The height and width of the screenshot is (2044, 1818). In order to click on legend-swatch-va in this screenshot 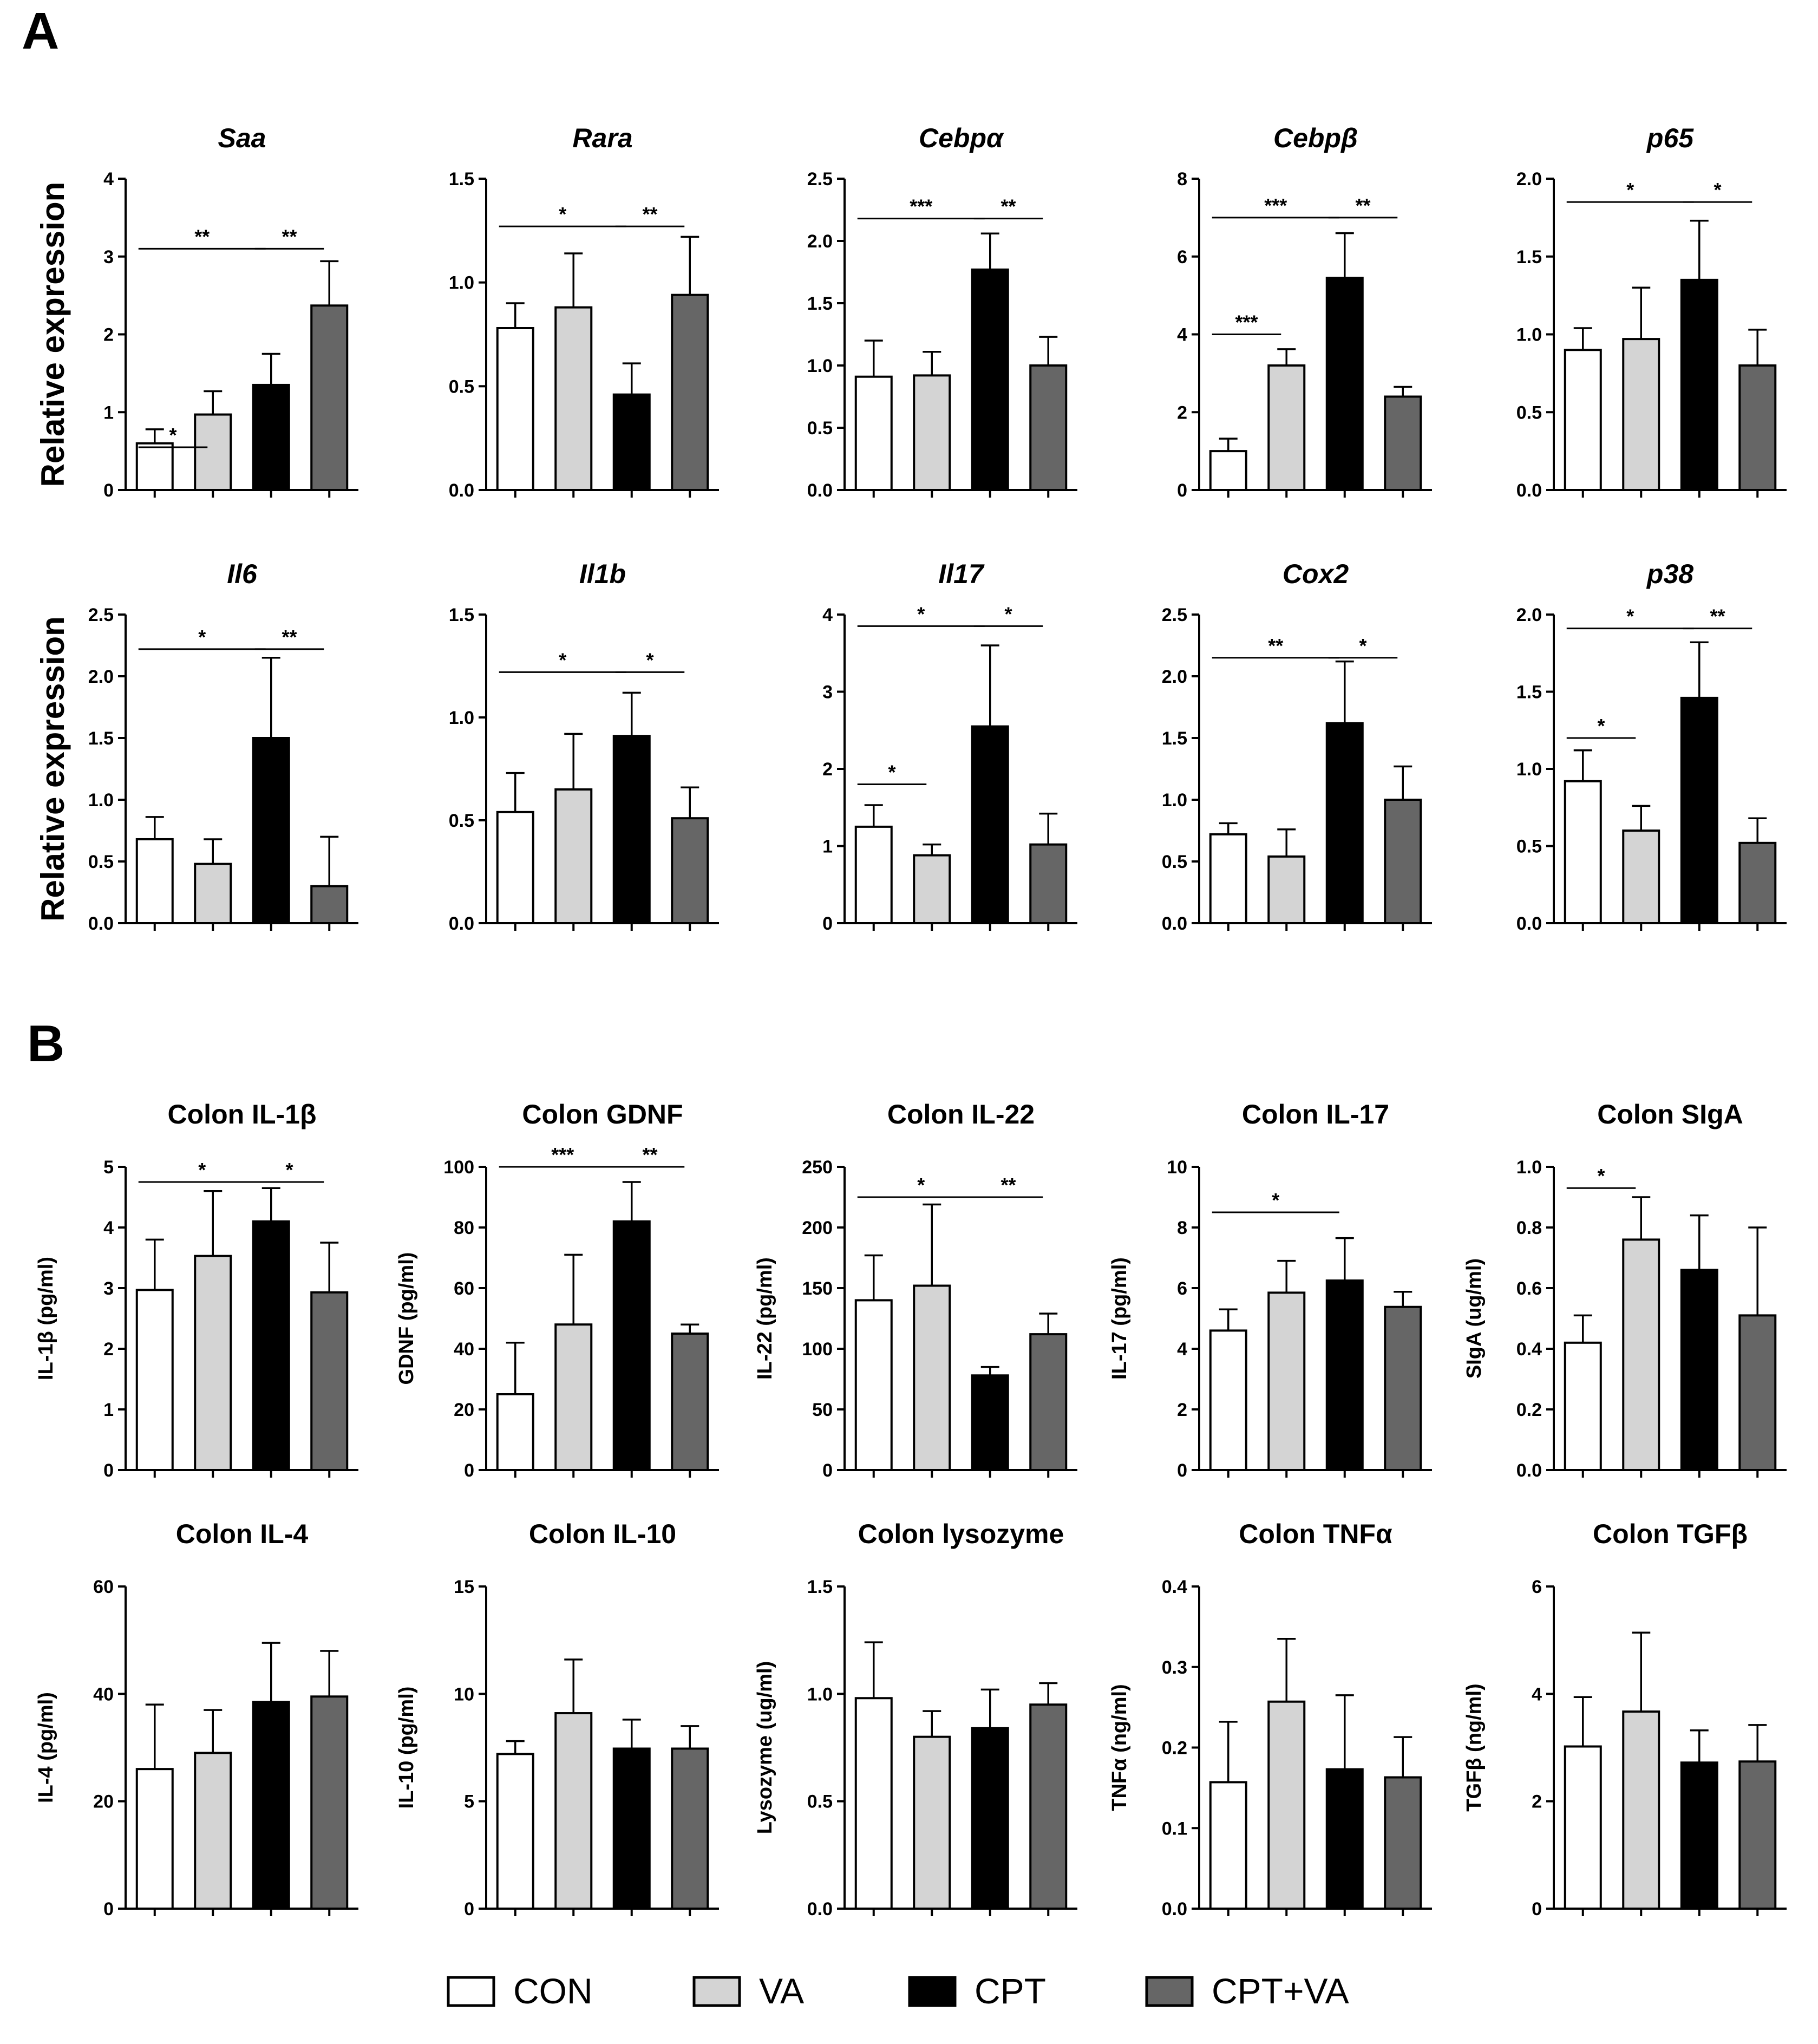, I will do `click(716, 1991)`.